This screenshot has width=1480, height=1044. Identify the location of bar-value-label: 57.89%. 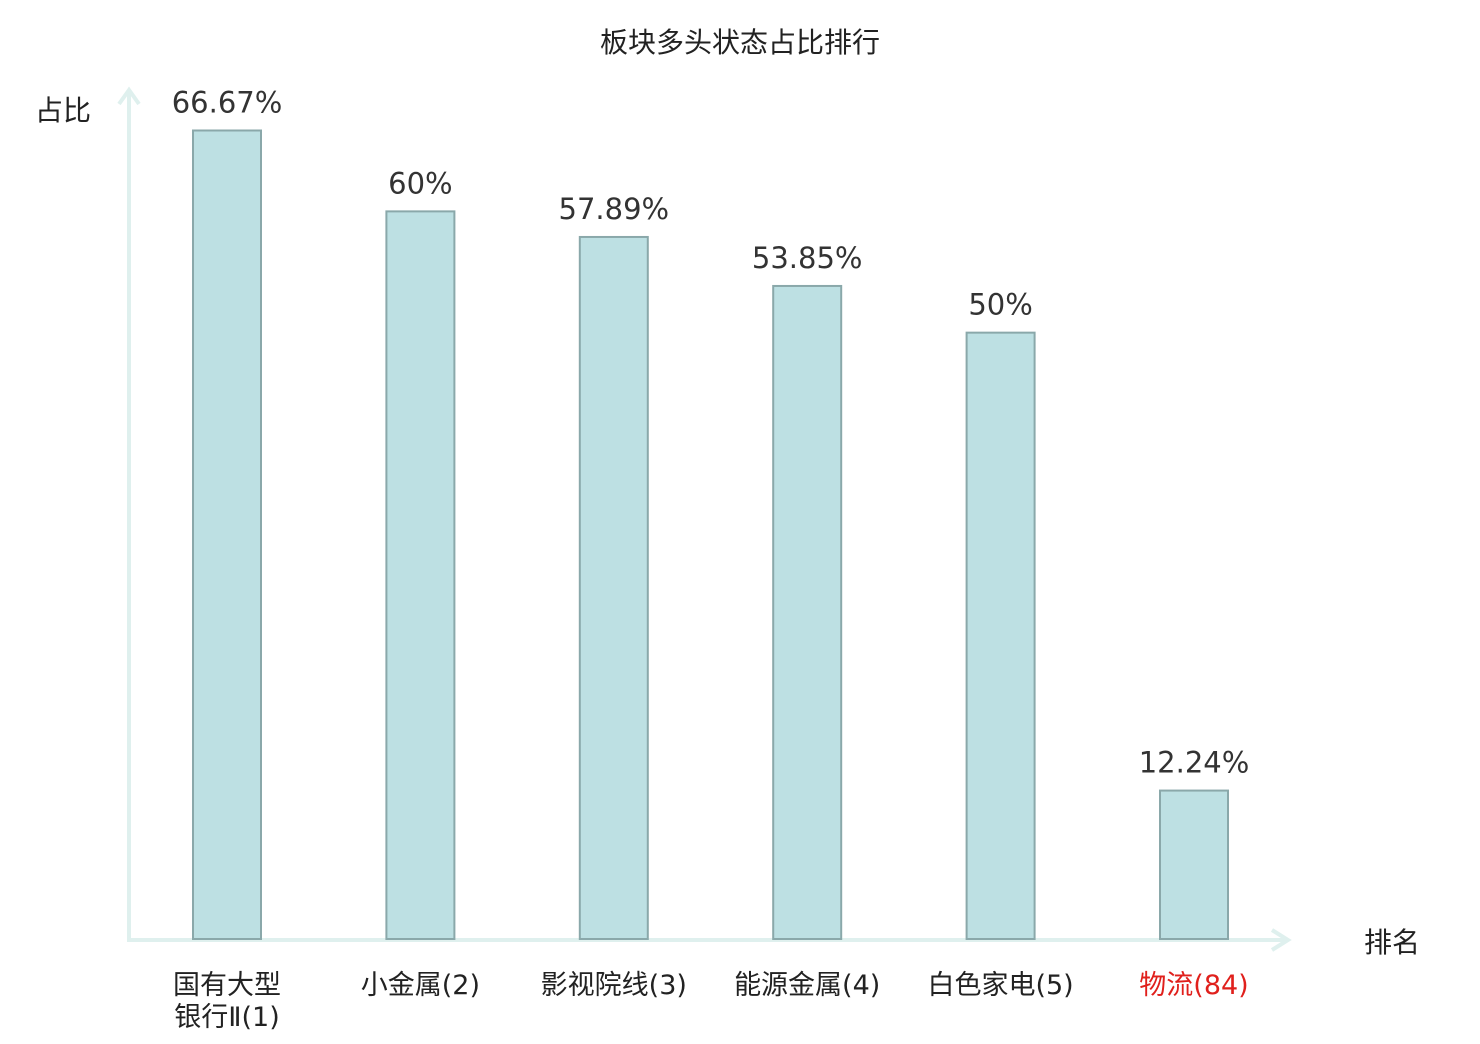
(614, 209).